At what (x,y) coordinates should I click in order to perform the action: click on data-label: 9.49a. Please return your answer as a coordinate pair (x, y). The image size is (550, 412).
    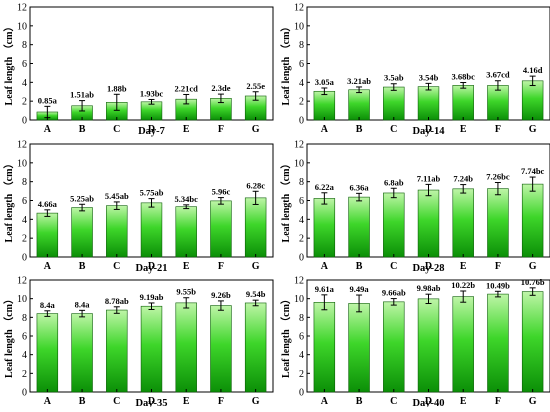
    Looking at the image, I should click on (360, 289).